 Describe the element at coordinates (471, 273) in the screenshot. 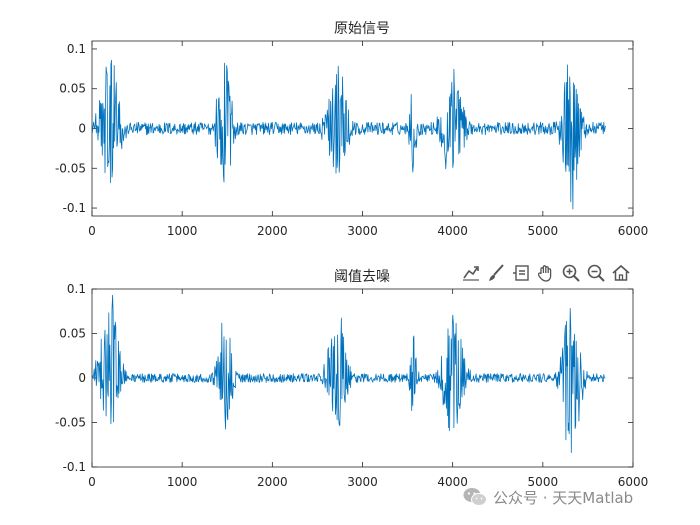

I see `export-icon` at that location.